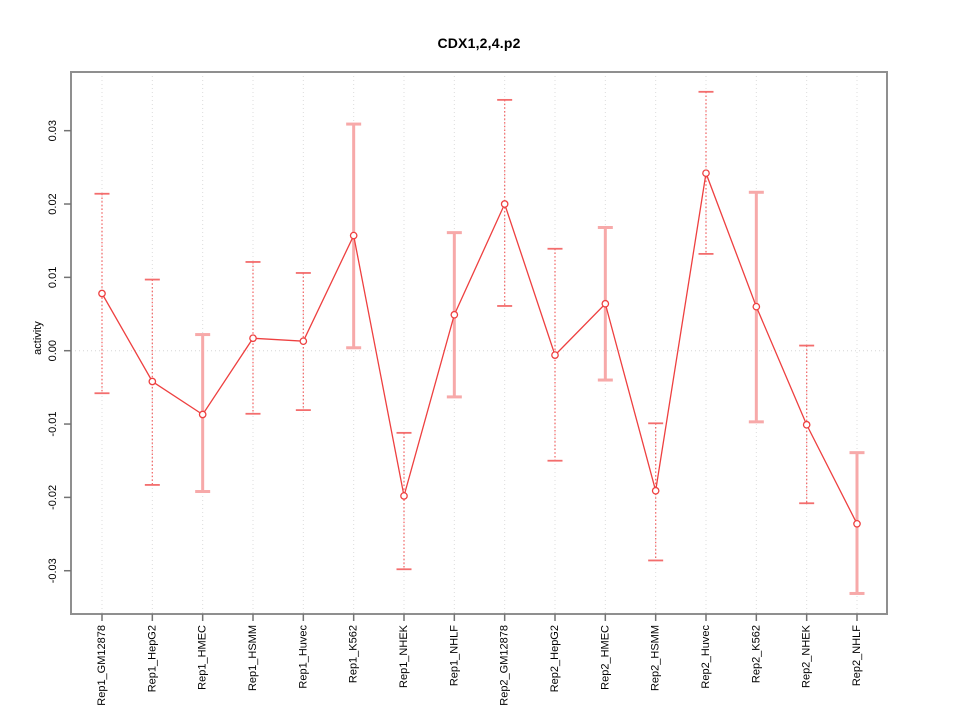 The height and width of the screenshot is (720, 960). Describe the element at coordinates (354, 654) in the screenshot. I see `x-tick-label: Rep1_K562` at that location.